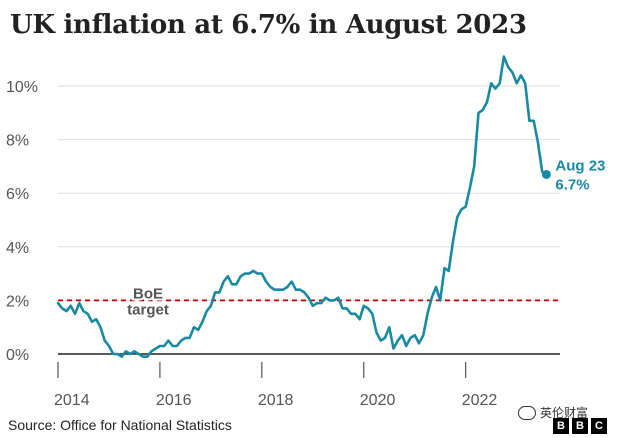 The width and height of the screenshot is (624, 438). Describe the element at coordinates (174, 400) in the screenshot. I see `x-tick-label: 2016` at that location.